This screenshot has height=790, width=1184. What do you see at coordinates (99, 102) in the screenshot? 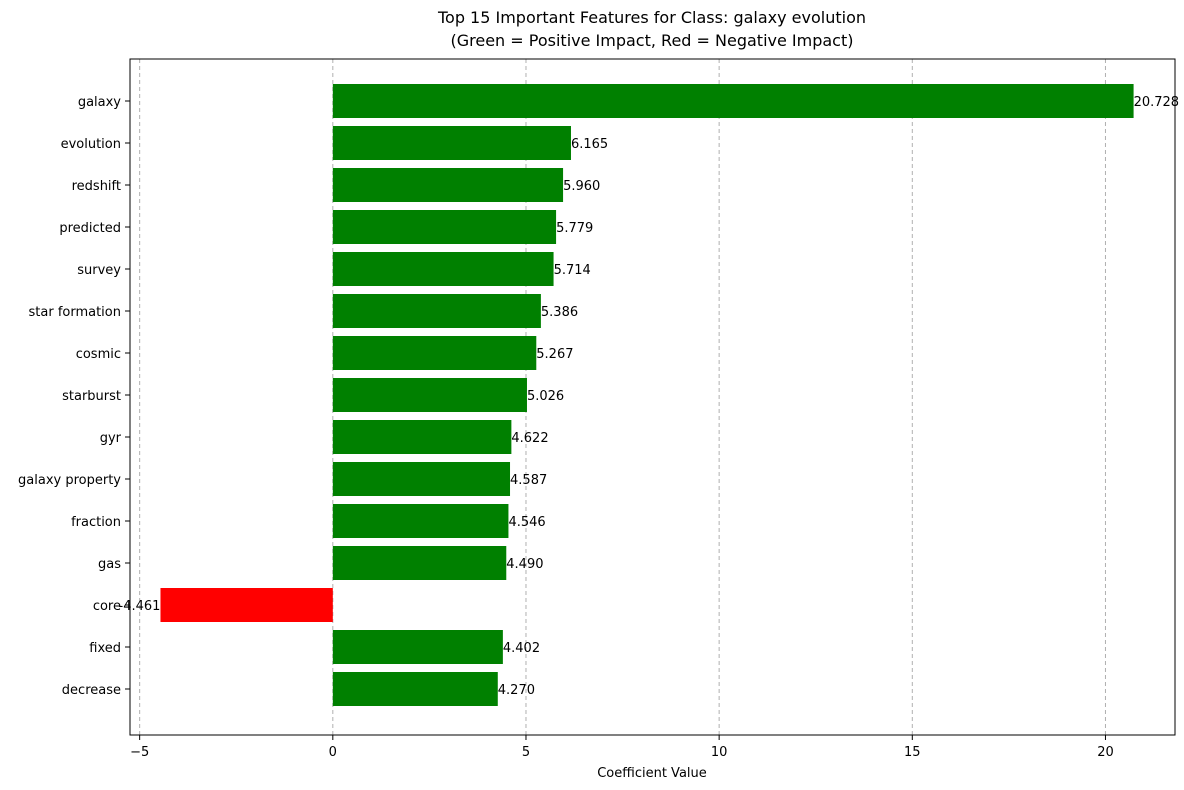
I see `category-label: galaxy` at bounding box center [99, 102].